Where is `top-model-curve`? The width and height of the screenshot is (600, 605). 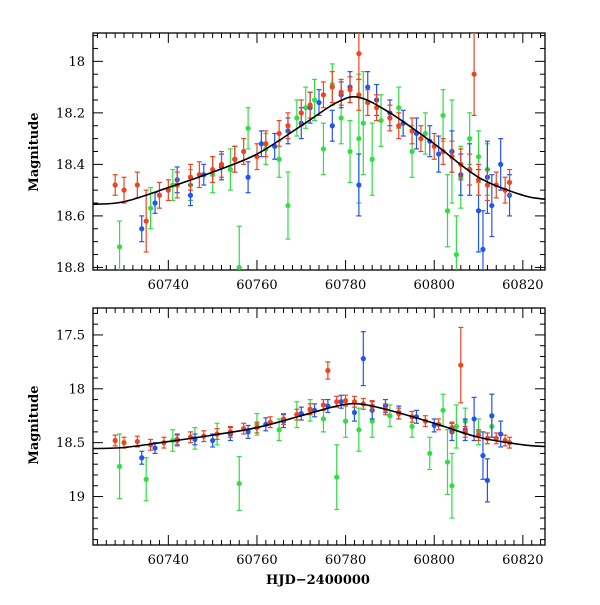 top-model-curve is located at coordinates (319, 151).